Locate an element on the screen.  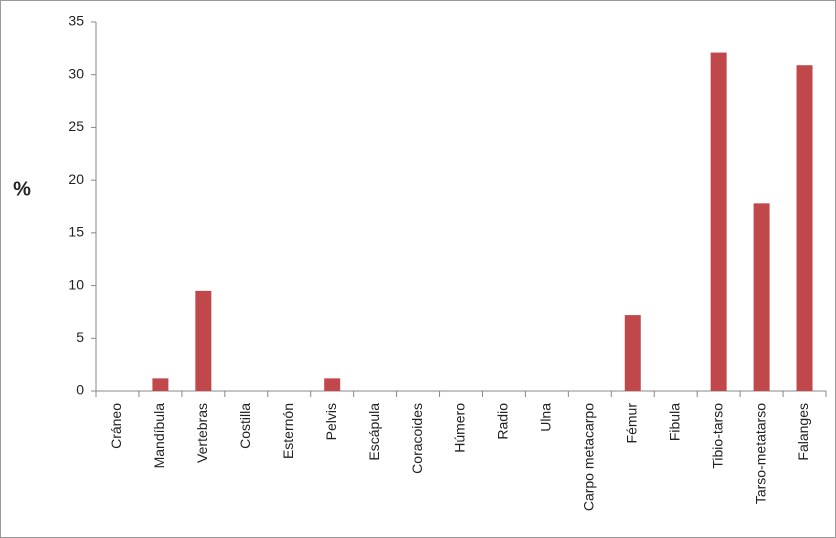
y-tick-label: 25 is located at coordinates (76, 126).